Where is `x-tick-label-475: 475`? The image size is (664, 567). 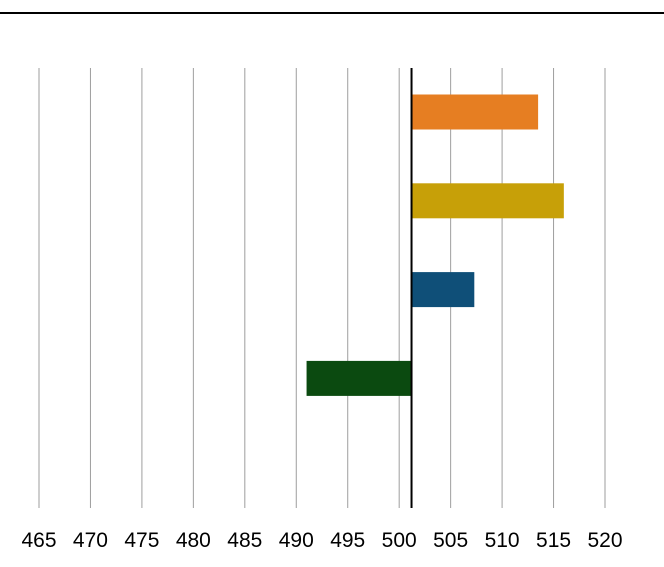
x-tick-label-475: 475 is located at coordinates (141, 540).